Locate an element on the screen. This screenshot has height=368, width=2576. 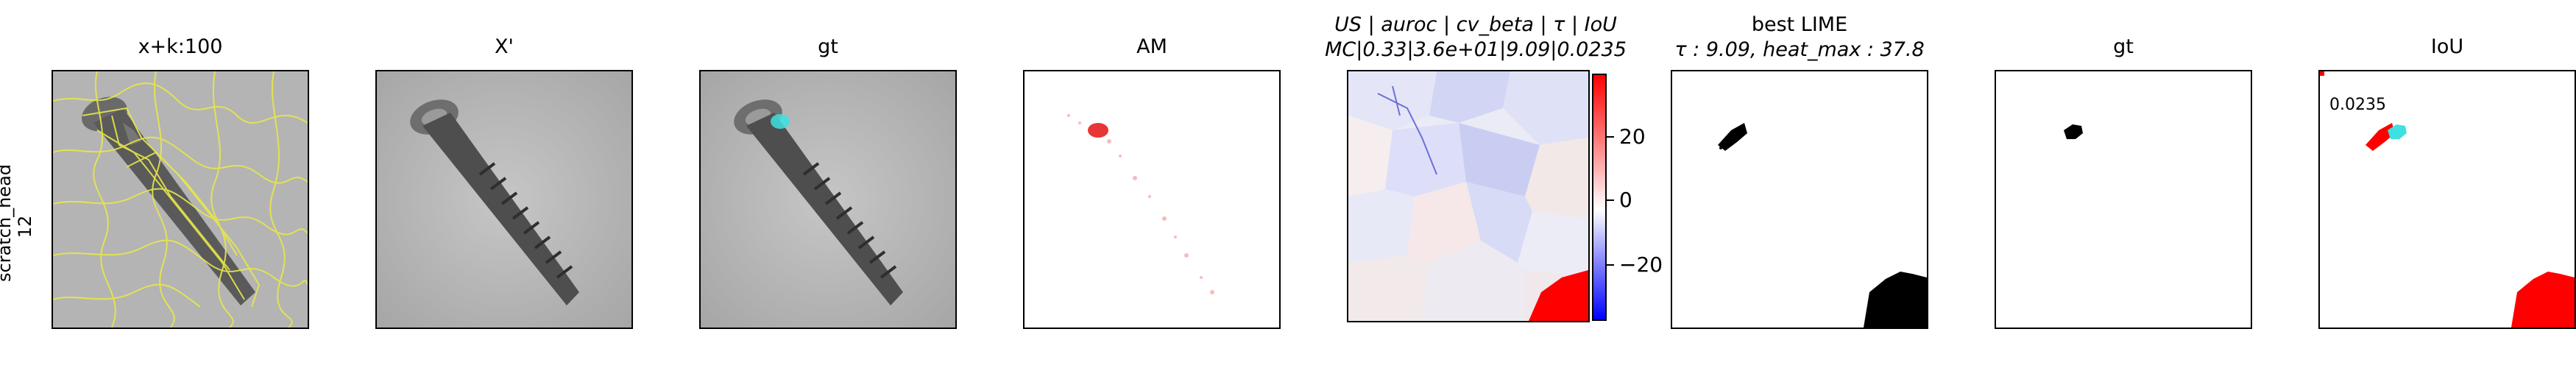
panel-anomaly-map is located at coordinates (1152, 200).